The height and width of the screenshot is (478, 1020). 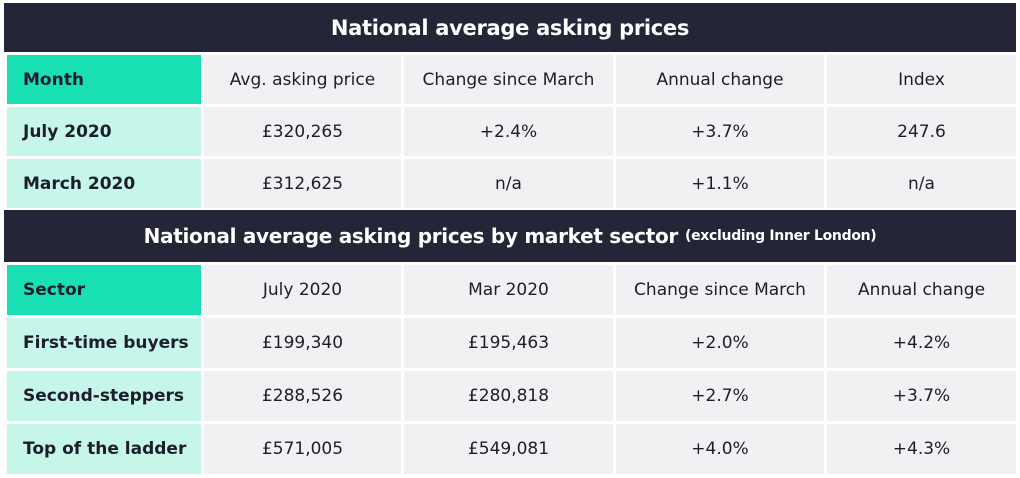 What do you see at coordinates (921, 131) in the screenshot?
I see `table-cell: 247.6` at bounding box center [921, 131].